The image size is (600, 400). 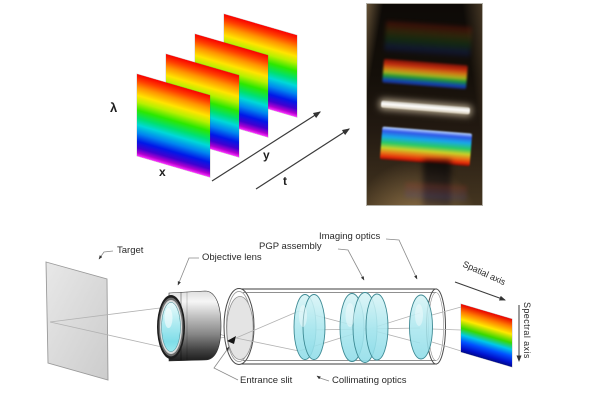 I want to click on entrance-disc, so click(x=240, y=328).